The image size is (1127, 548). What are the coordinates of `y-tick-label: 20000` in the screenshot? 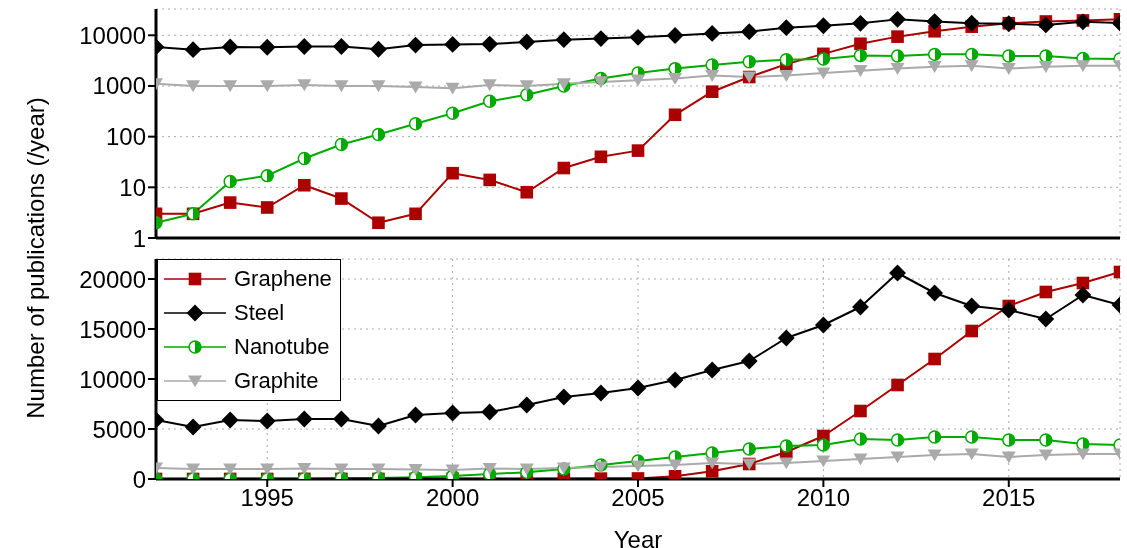 It's located at (112, 279).